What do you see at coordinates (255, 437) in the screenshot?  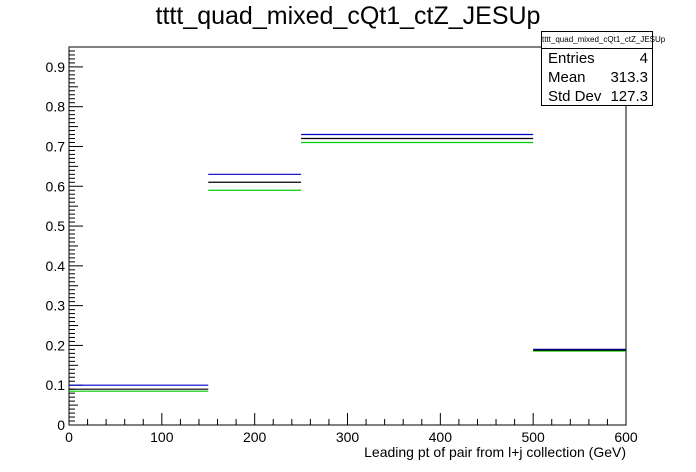 I see `x-tick-label: 200` at bounding box center [255, 437].